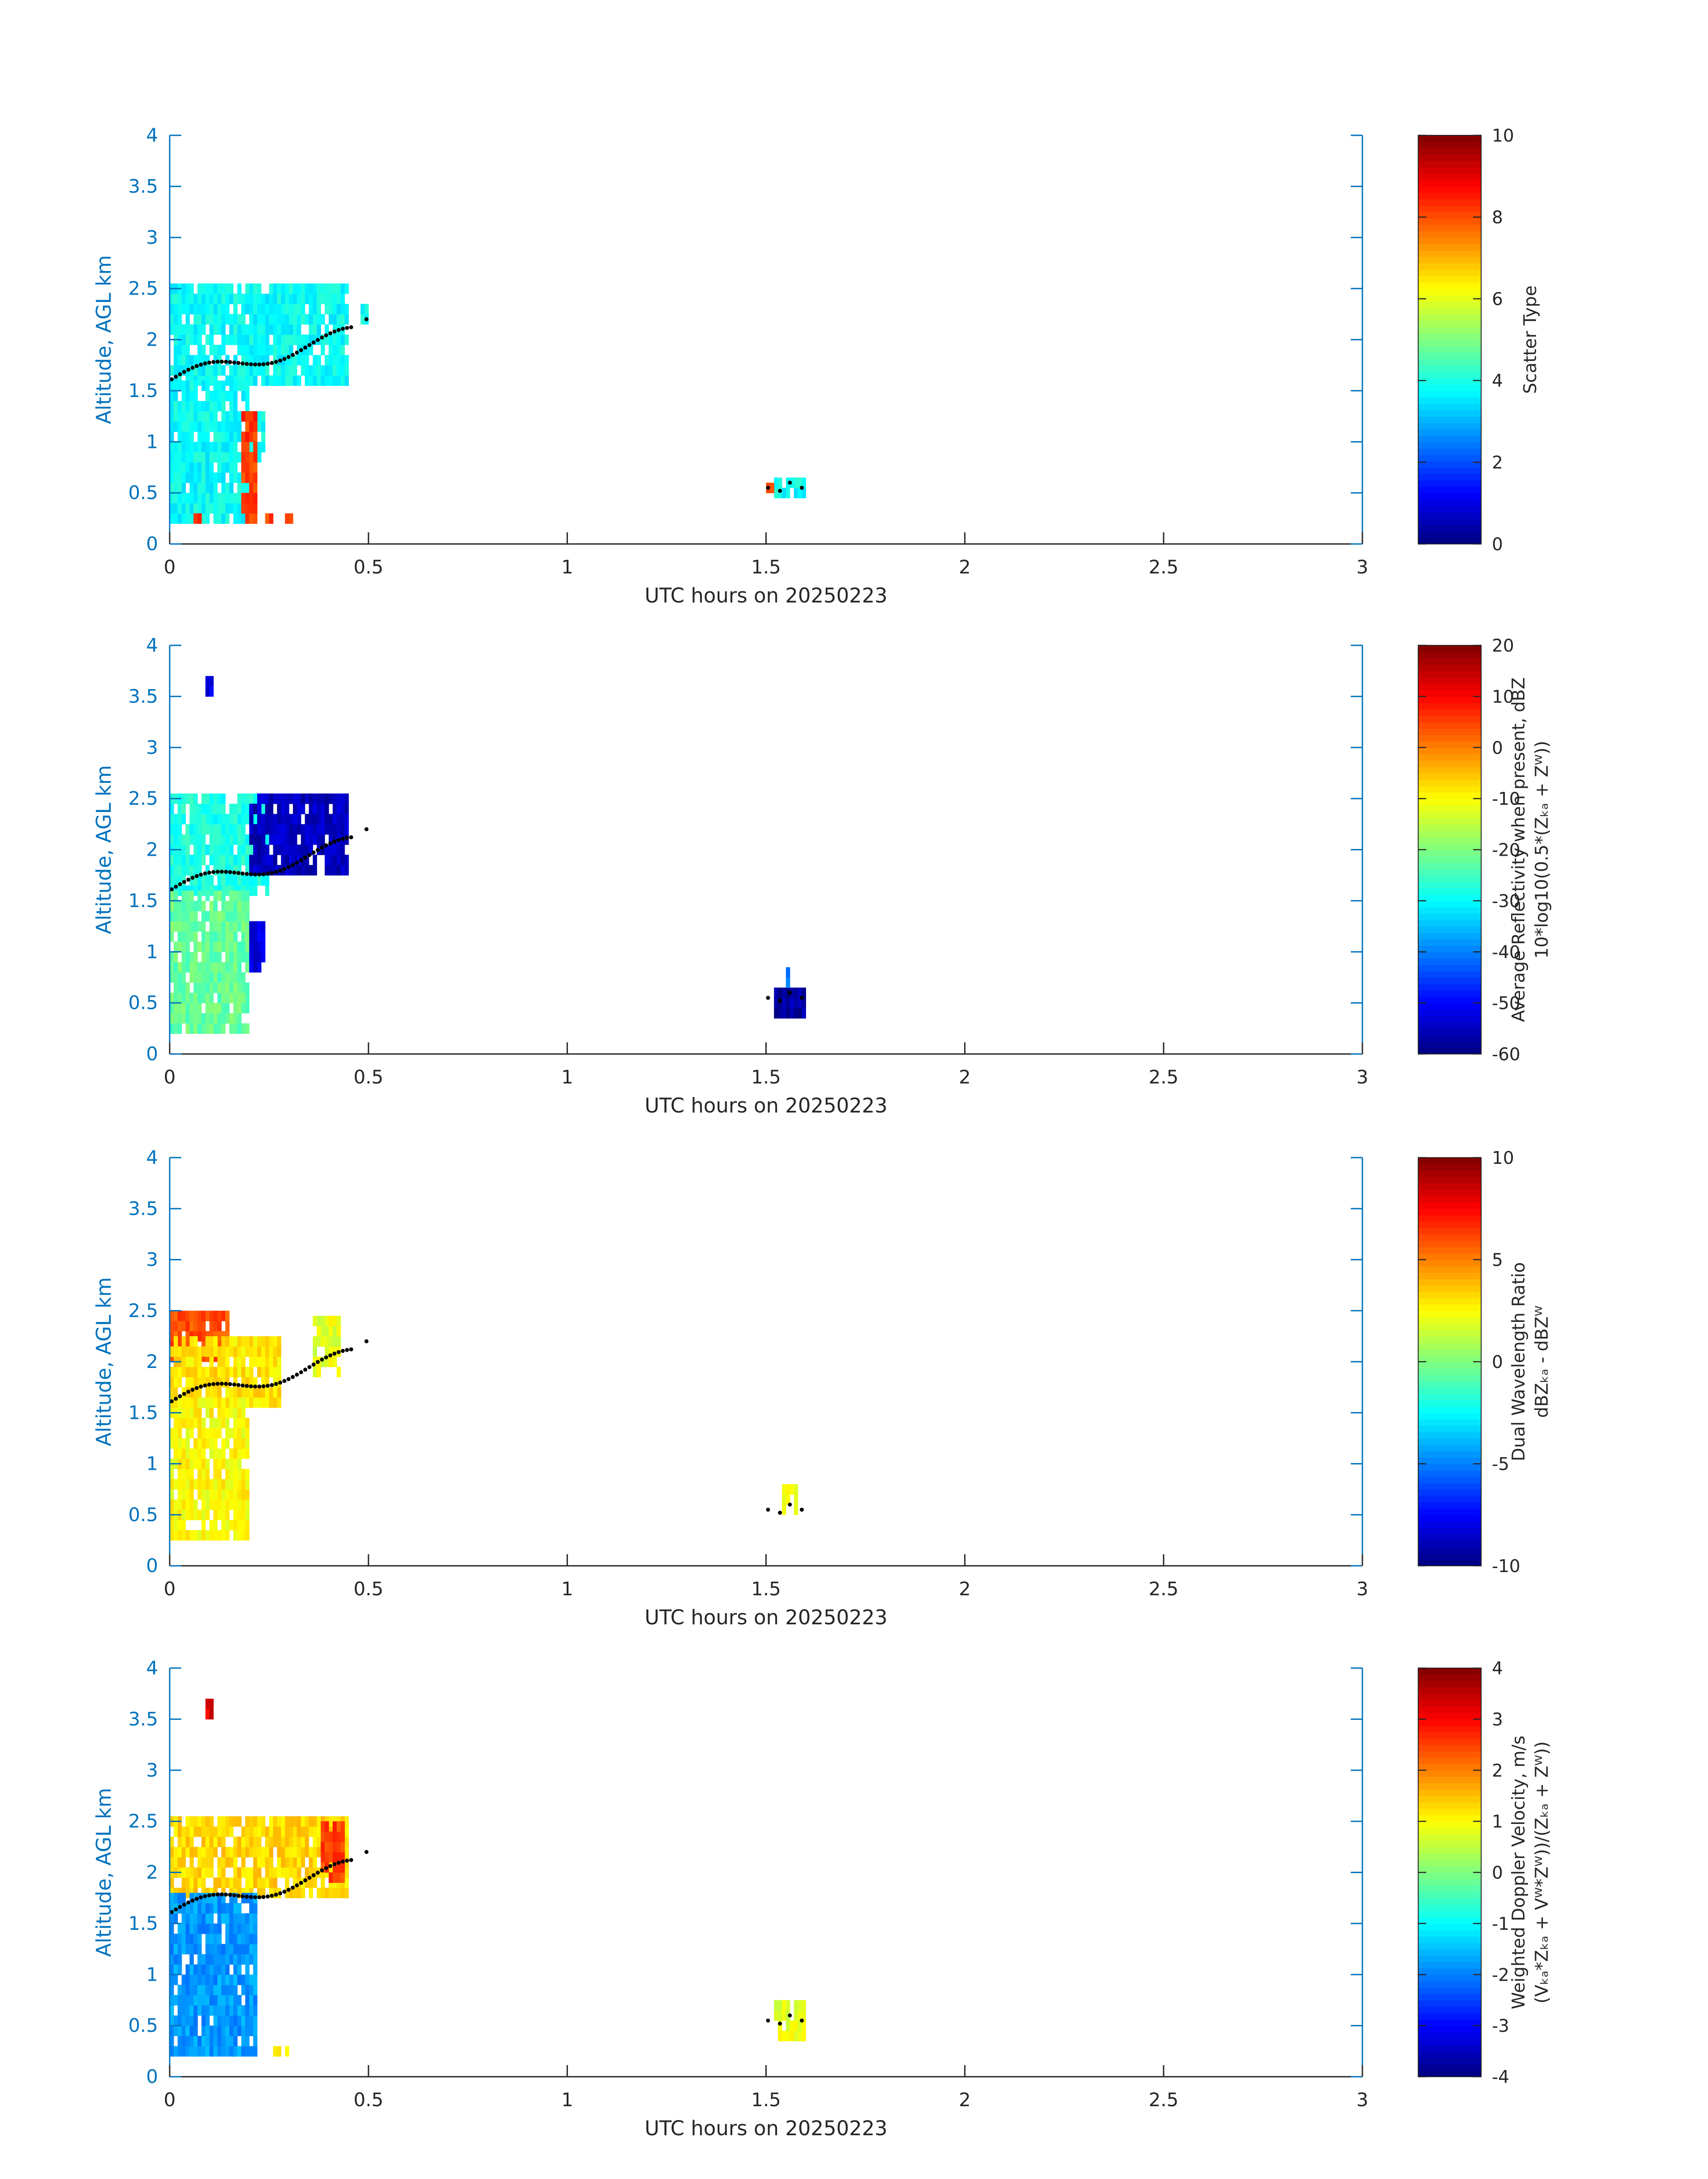 This screenshot has width=1708, height=2179. Describe the element at coordinates (143, 493) in the screenshot. I see `y-tick-label: 0.5` at that location.